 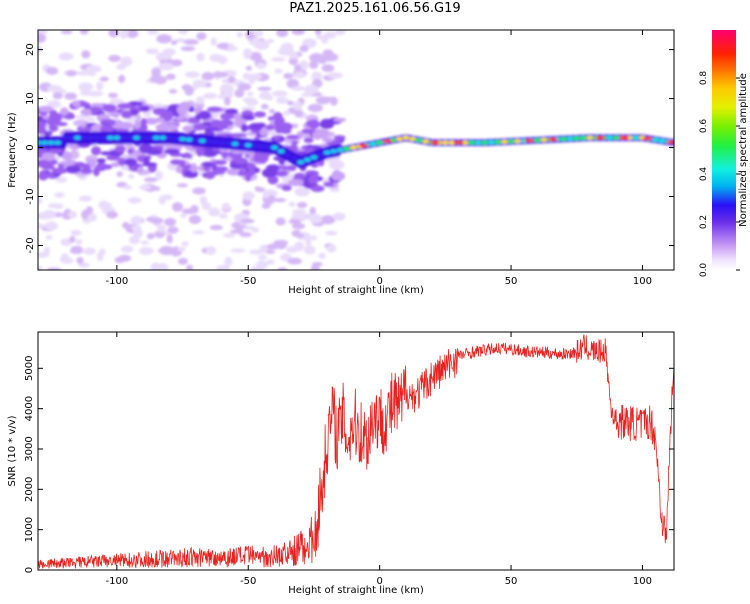 What do you see at coordinates (30, 49) in the screenshot?
I see `spectrogram-ytick-label: 20` at bounding box center [30, 49].